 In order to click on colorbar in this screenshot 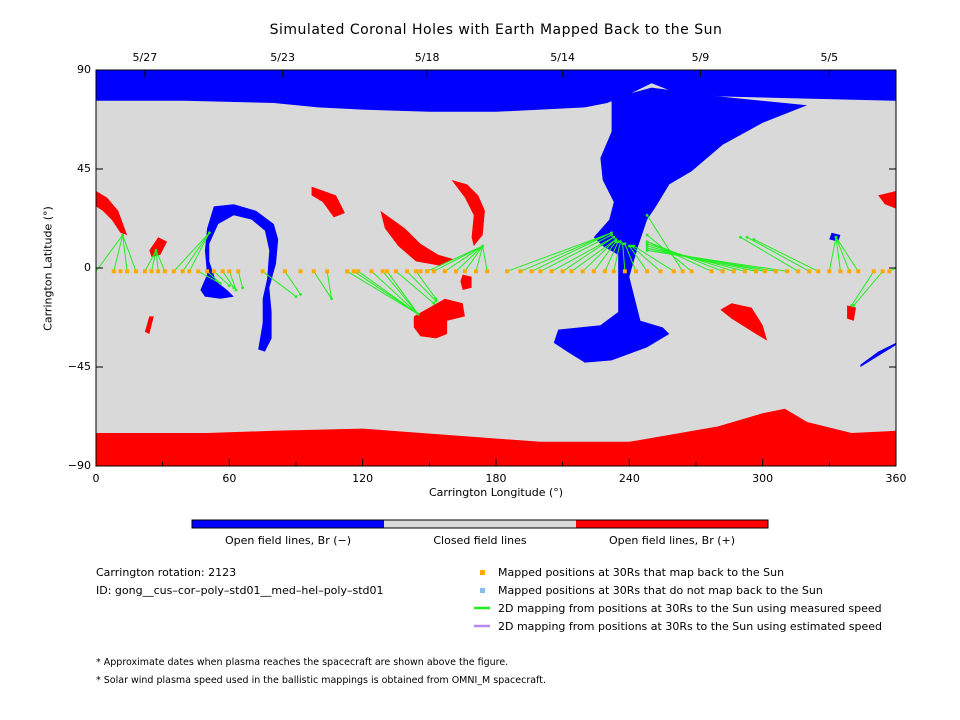, I will do `click(480, 524)`.